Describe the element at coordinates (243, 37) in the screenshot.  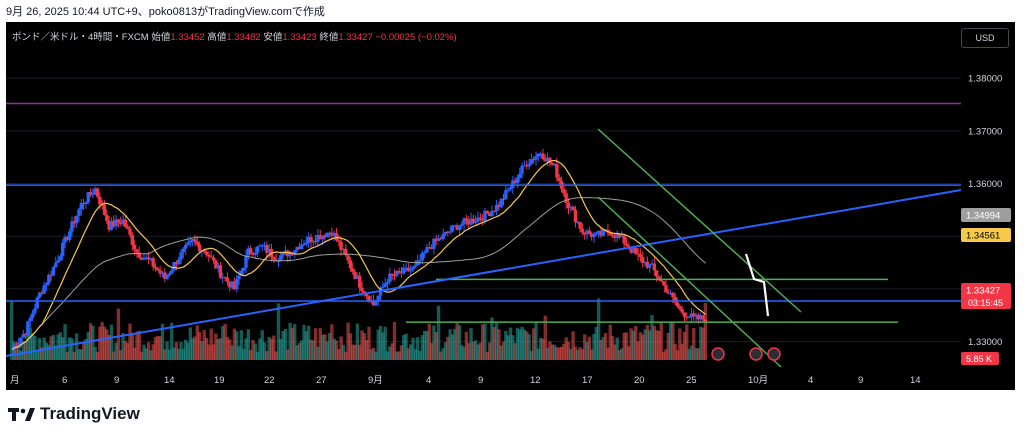
I see `high-value: 1.33482` at that location.